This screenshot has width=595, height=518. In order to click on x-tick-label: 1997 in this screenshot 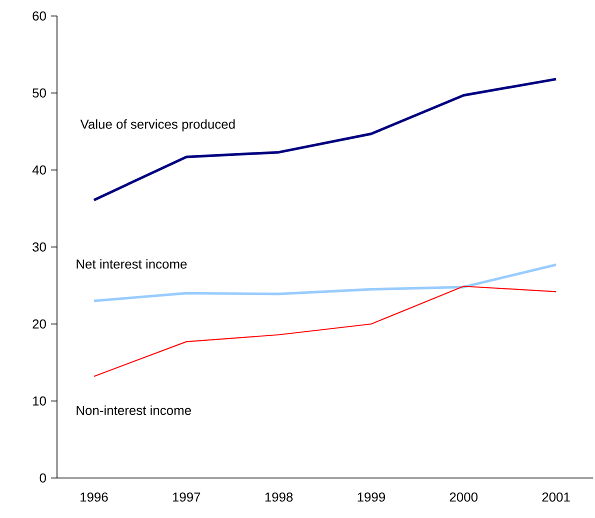, I will do `click(186, 497)`.